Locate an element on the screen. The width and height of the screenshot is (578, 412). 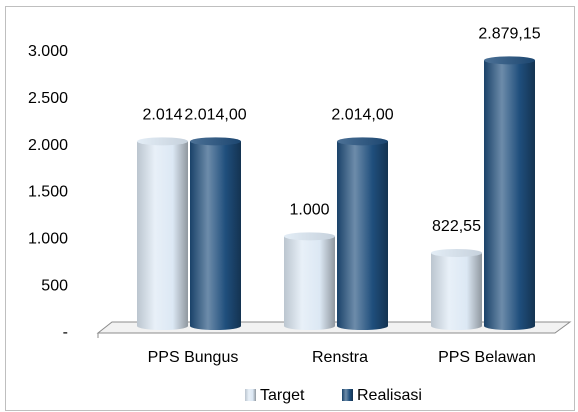
value-label: 2.014 is located at coordinates (162, 115).